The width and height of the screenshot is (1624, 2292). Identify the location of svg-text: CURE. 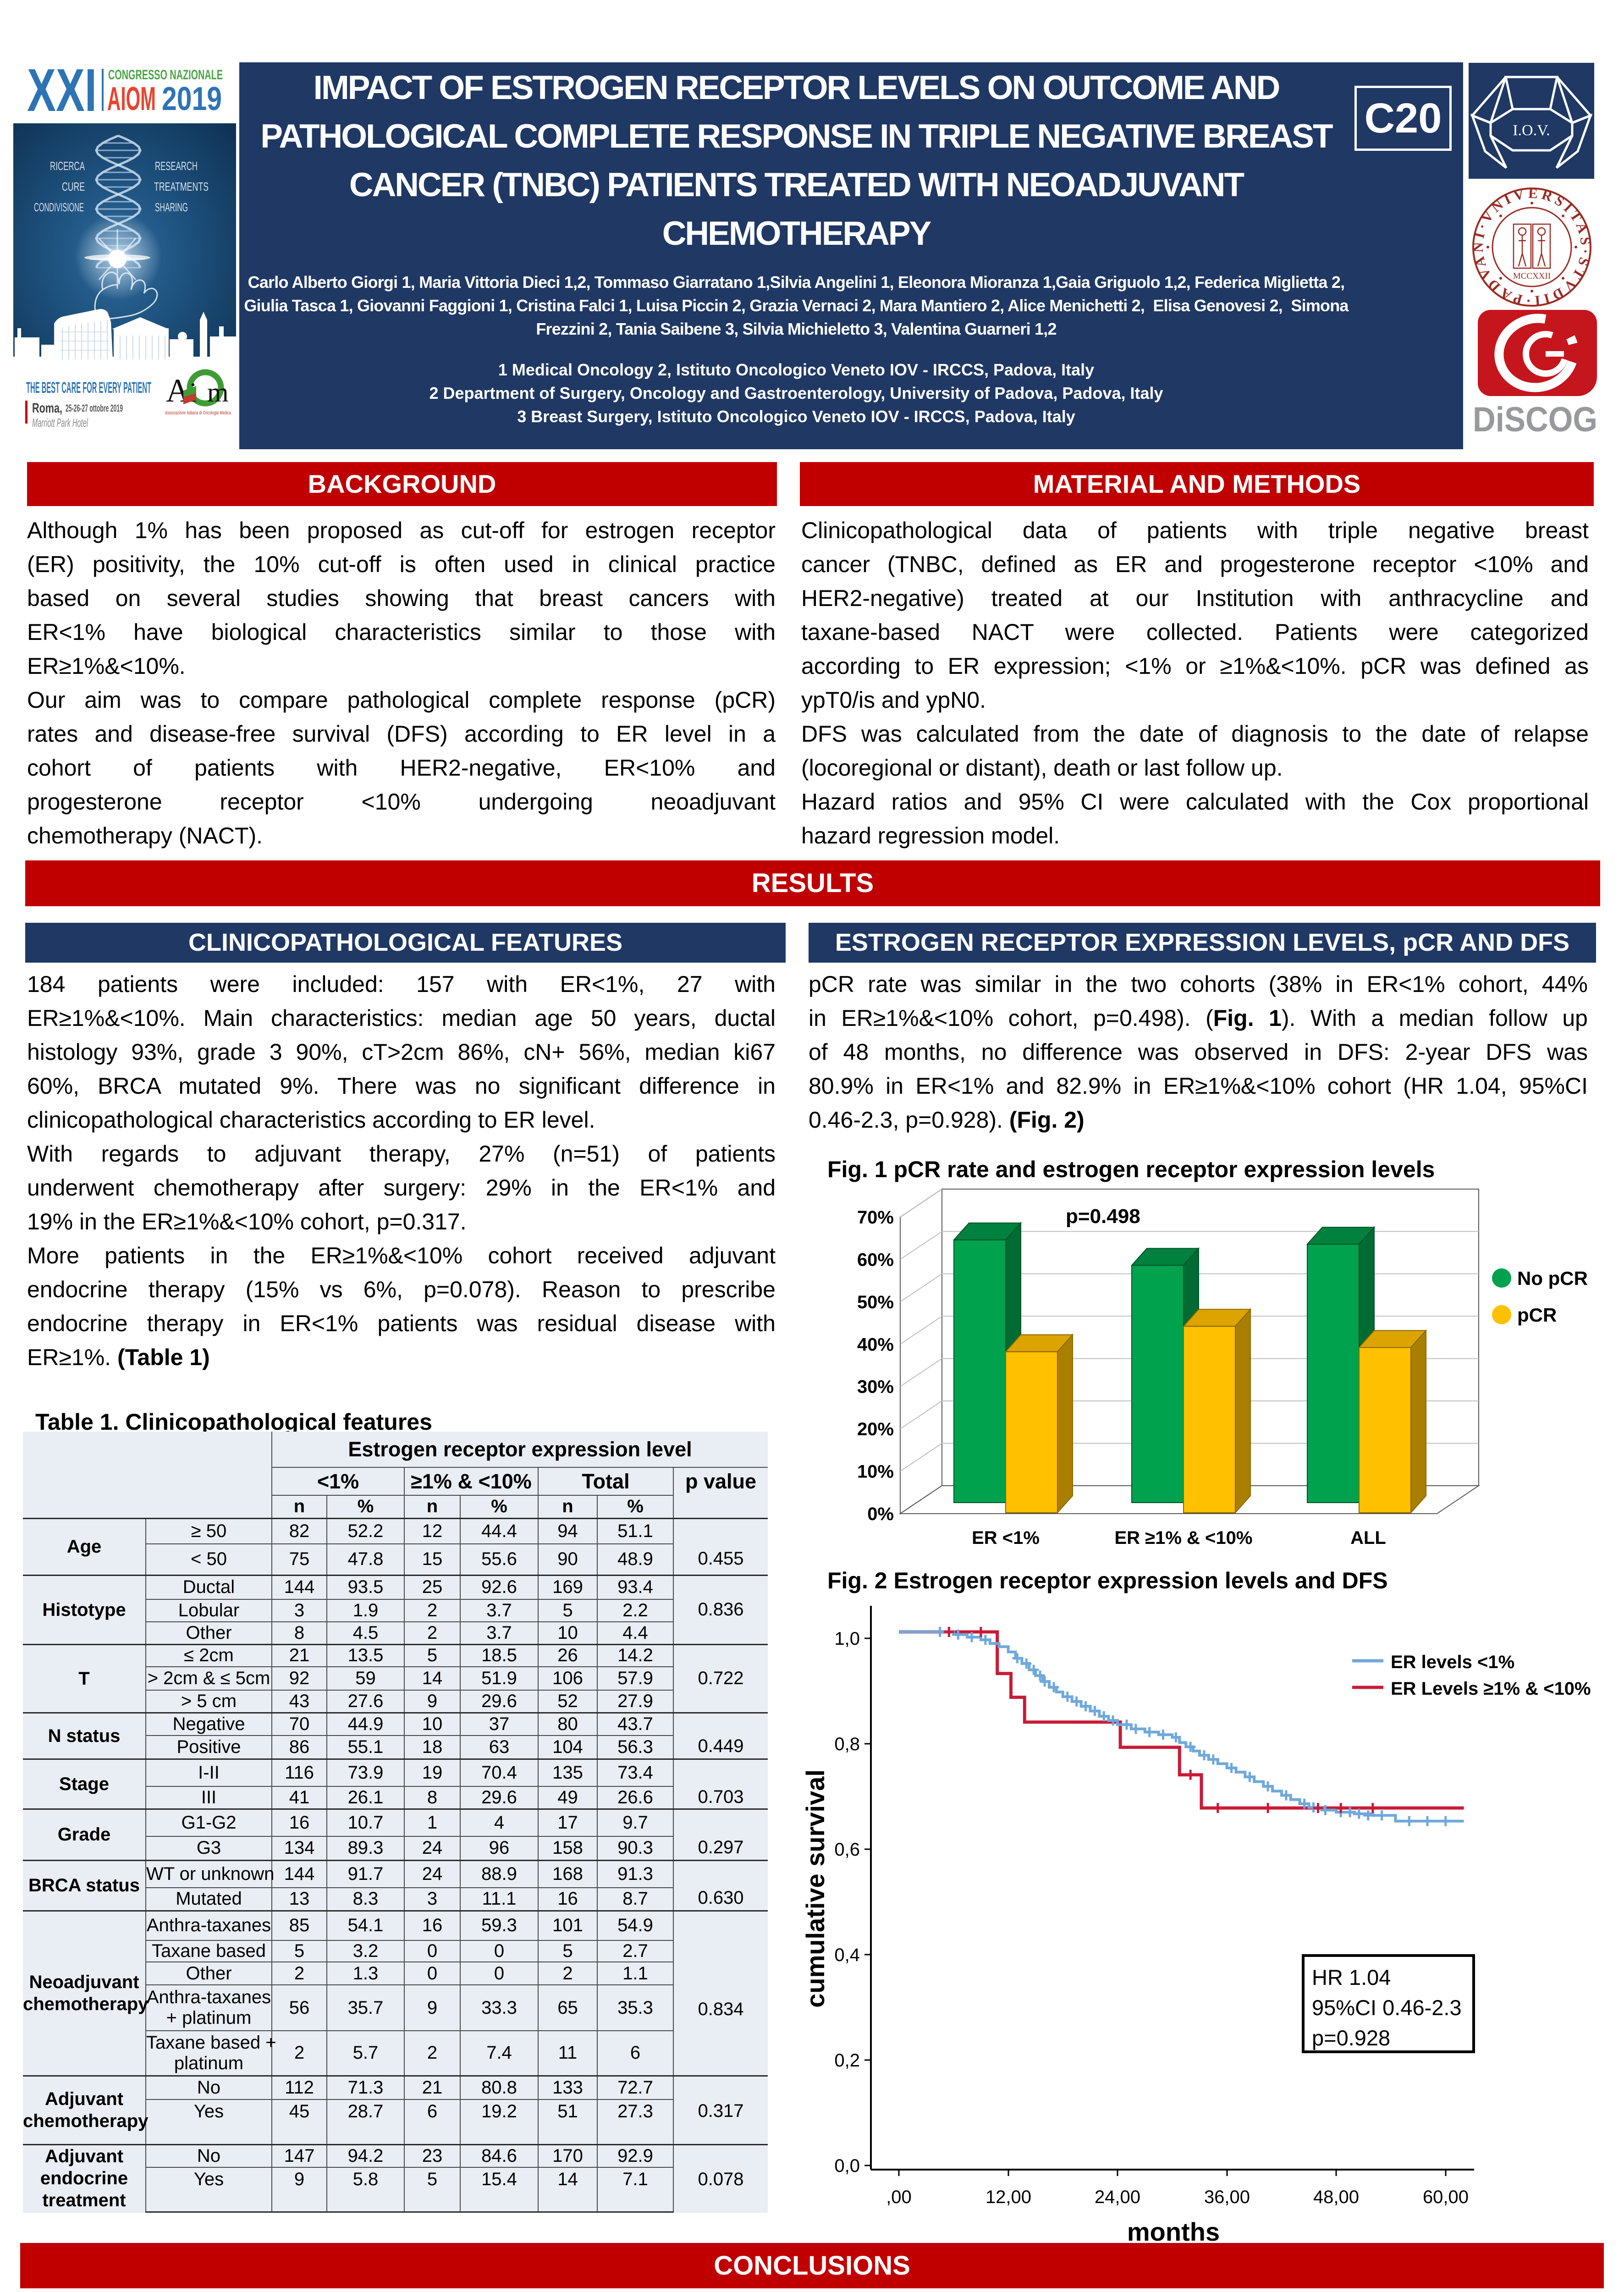
(73, 186).